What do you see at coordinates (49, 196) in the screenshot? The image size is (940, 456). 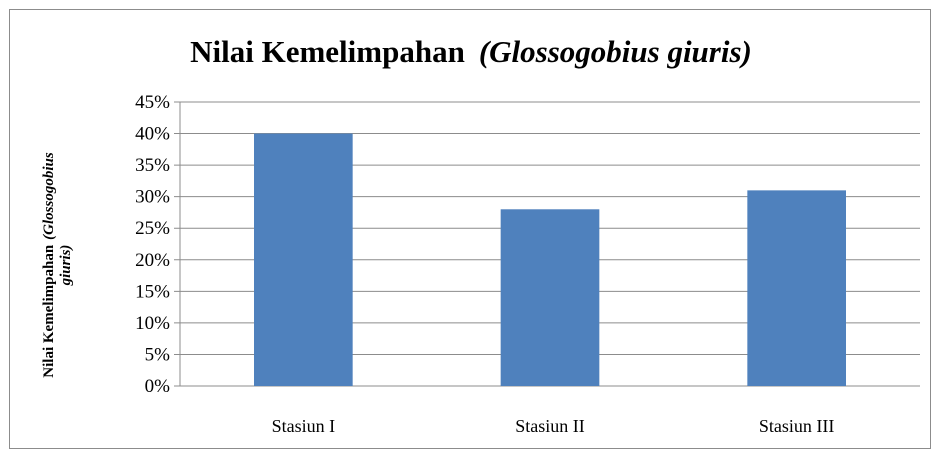 I see `y-axis-label-italic: (Glossogobius` at bounding box center [49, 196].